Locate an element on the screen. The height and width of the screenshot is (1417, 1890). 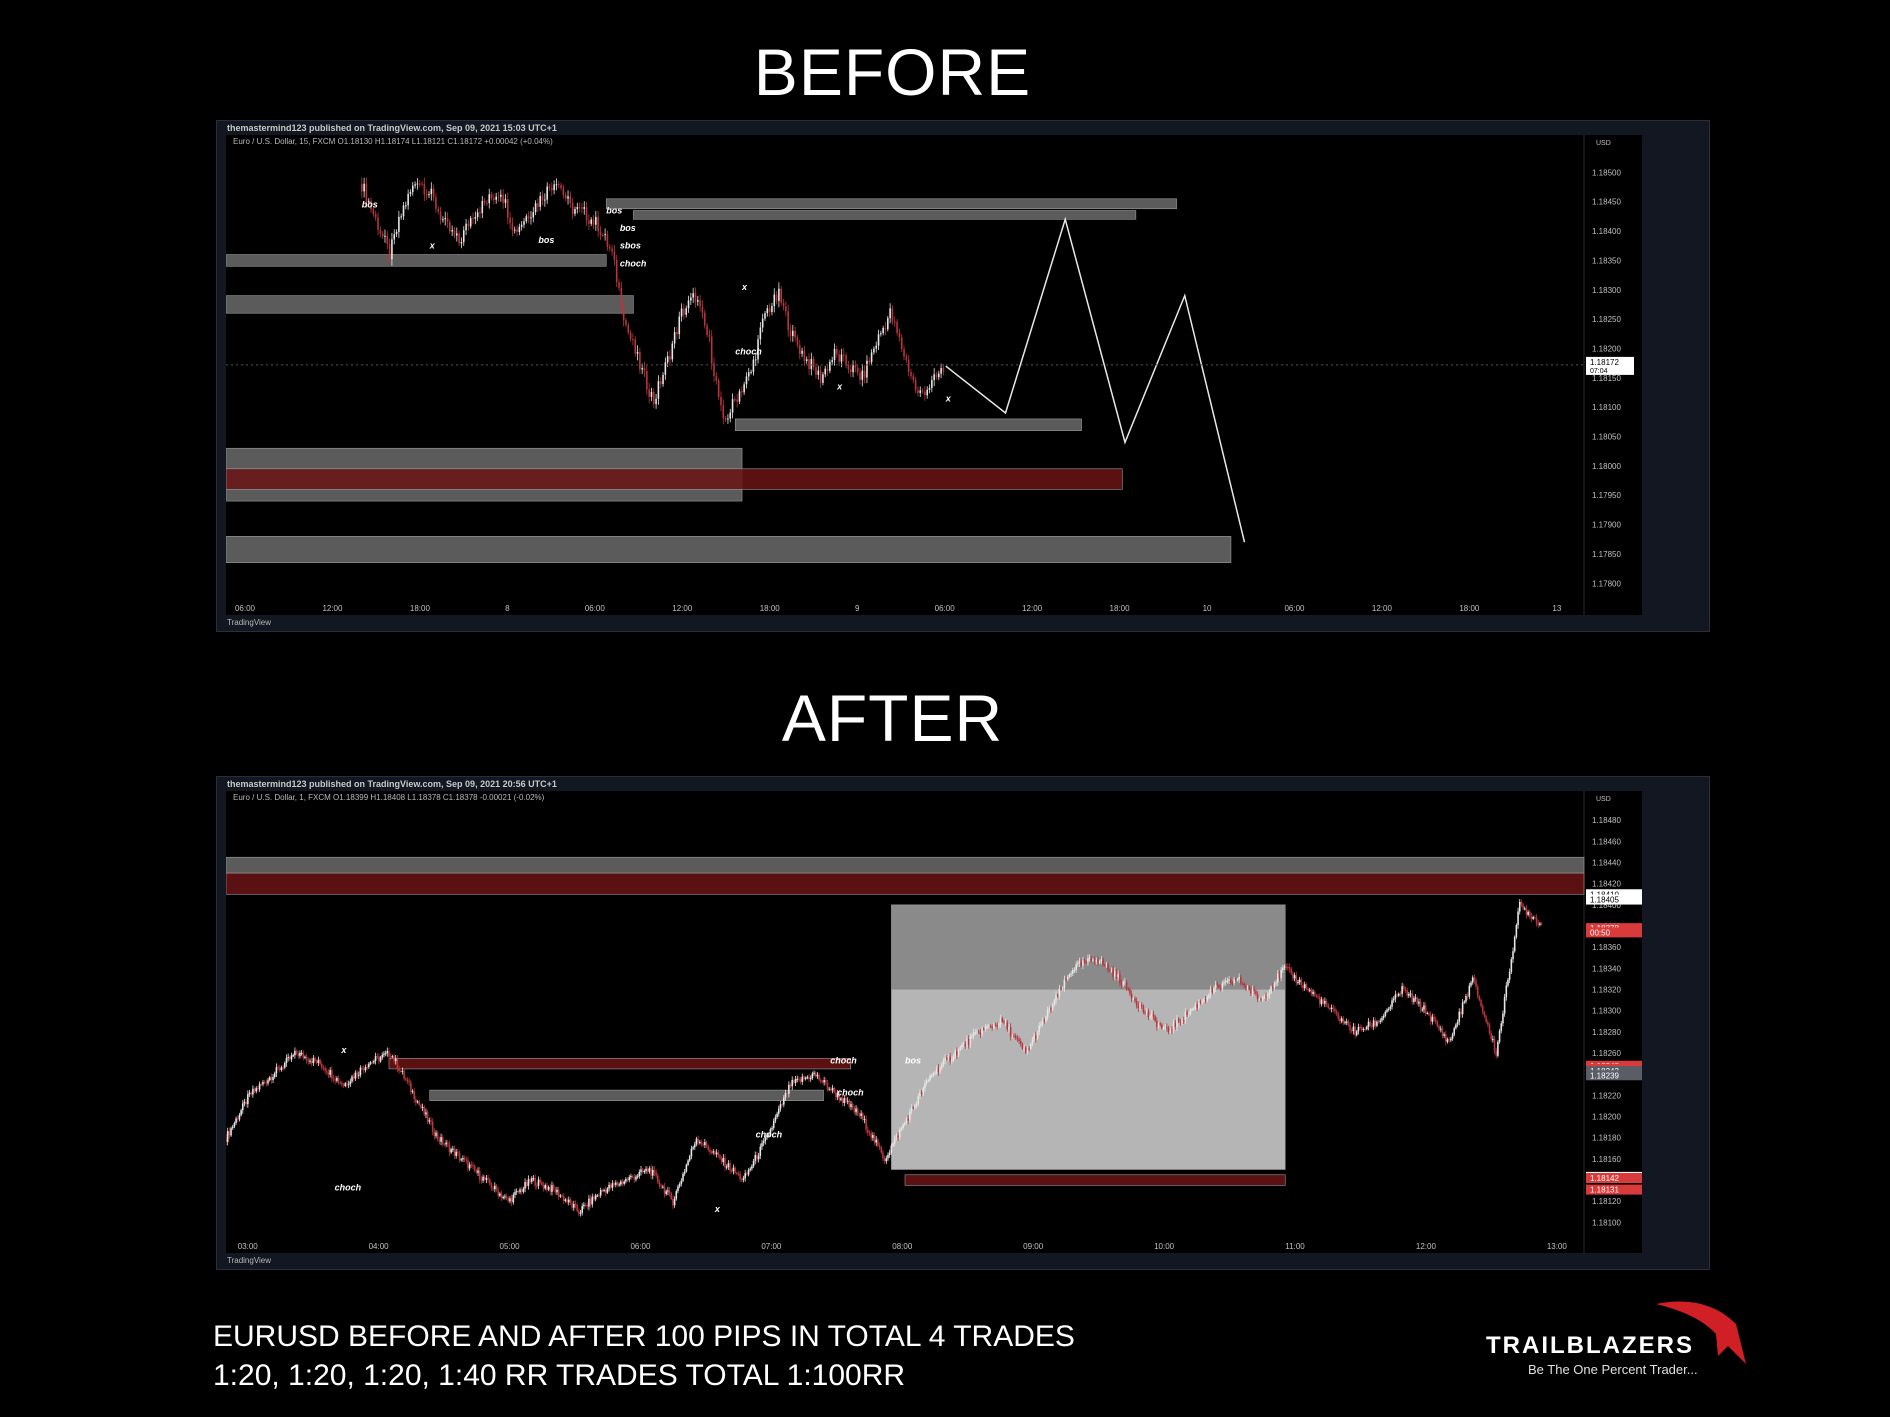
time-tick-9: 12:00 is located at coordinates (1032, 608).